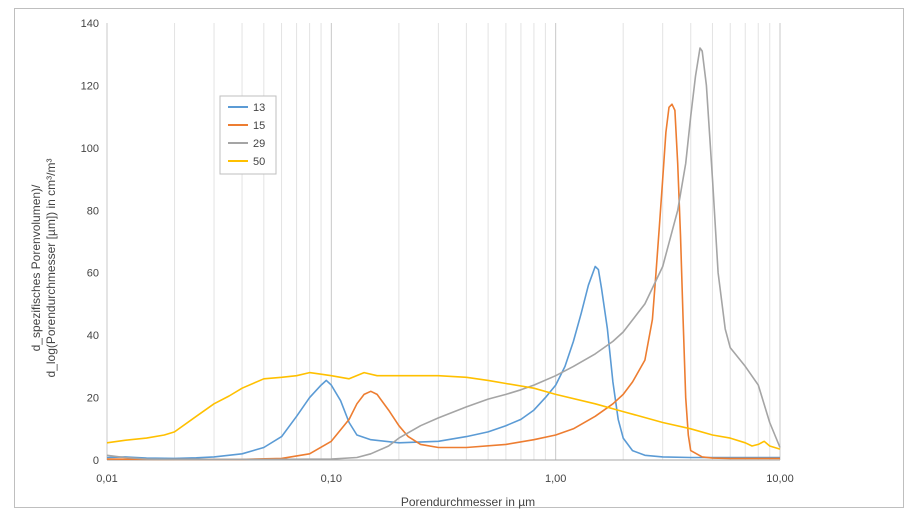 Image resolution: width=912 pixels, height=516 pixels. Describe the element at coordinates (780, 479) in the screenshot. I see `x-tick-label: 10,00` at that location.